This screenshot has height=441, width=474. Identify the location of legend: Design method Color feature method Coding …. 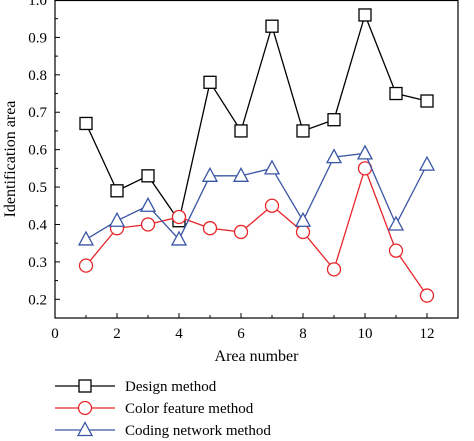
(163, 409).